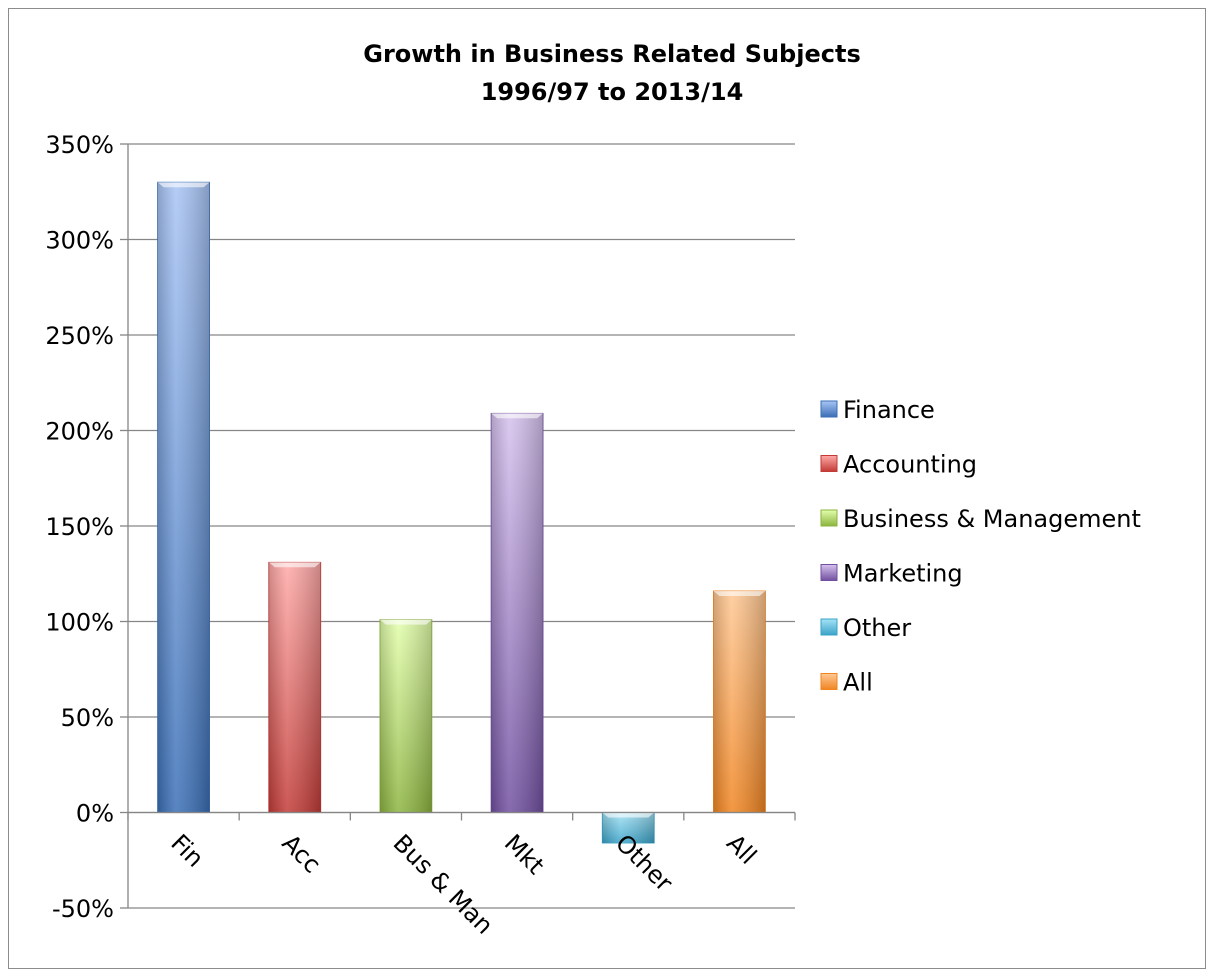 The width and height of the screenshot is (1208, 971). I want to click on y-tick-label: 300%, so click(79, 241).